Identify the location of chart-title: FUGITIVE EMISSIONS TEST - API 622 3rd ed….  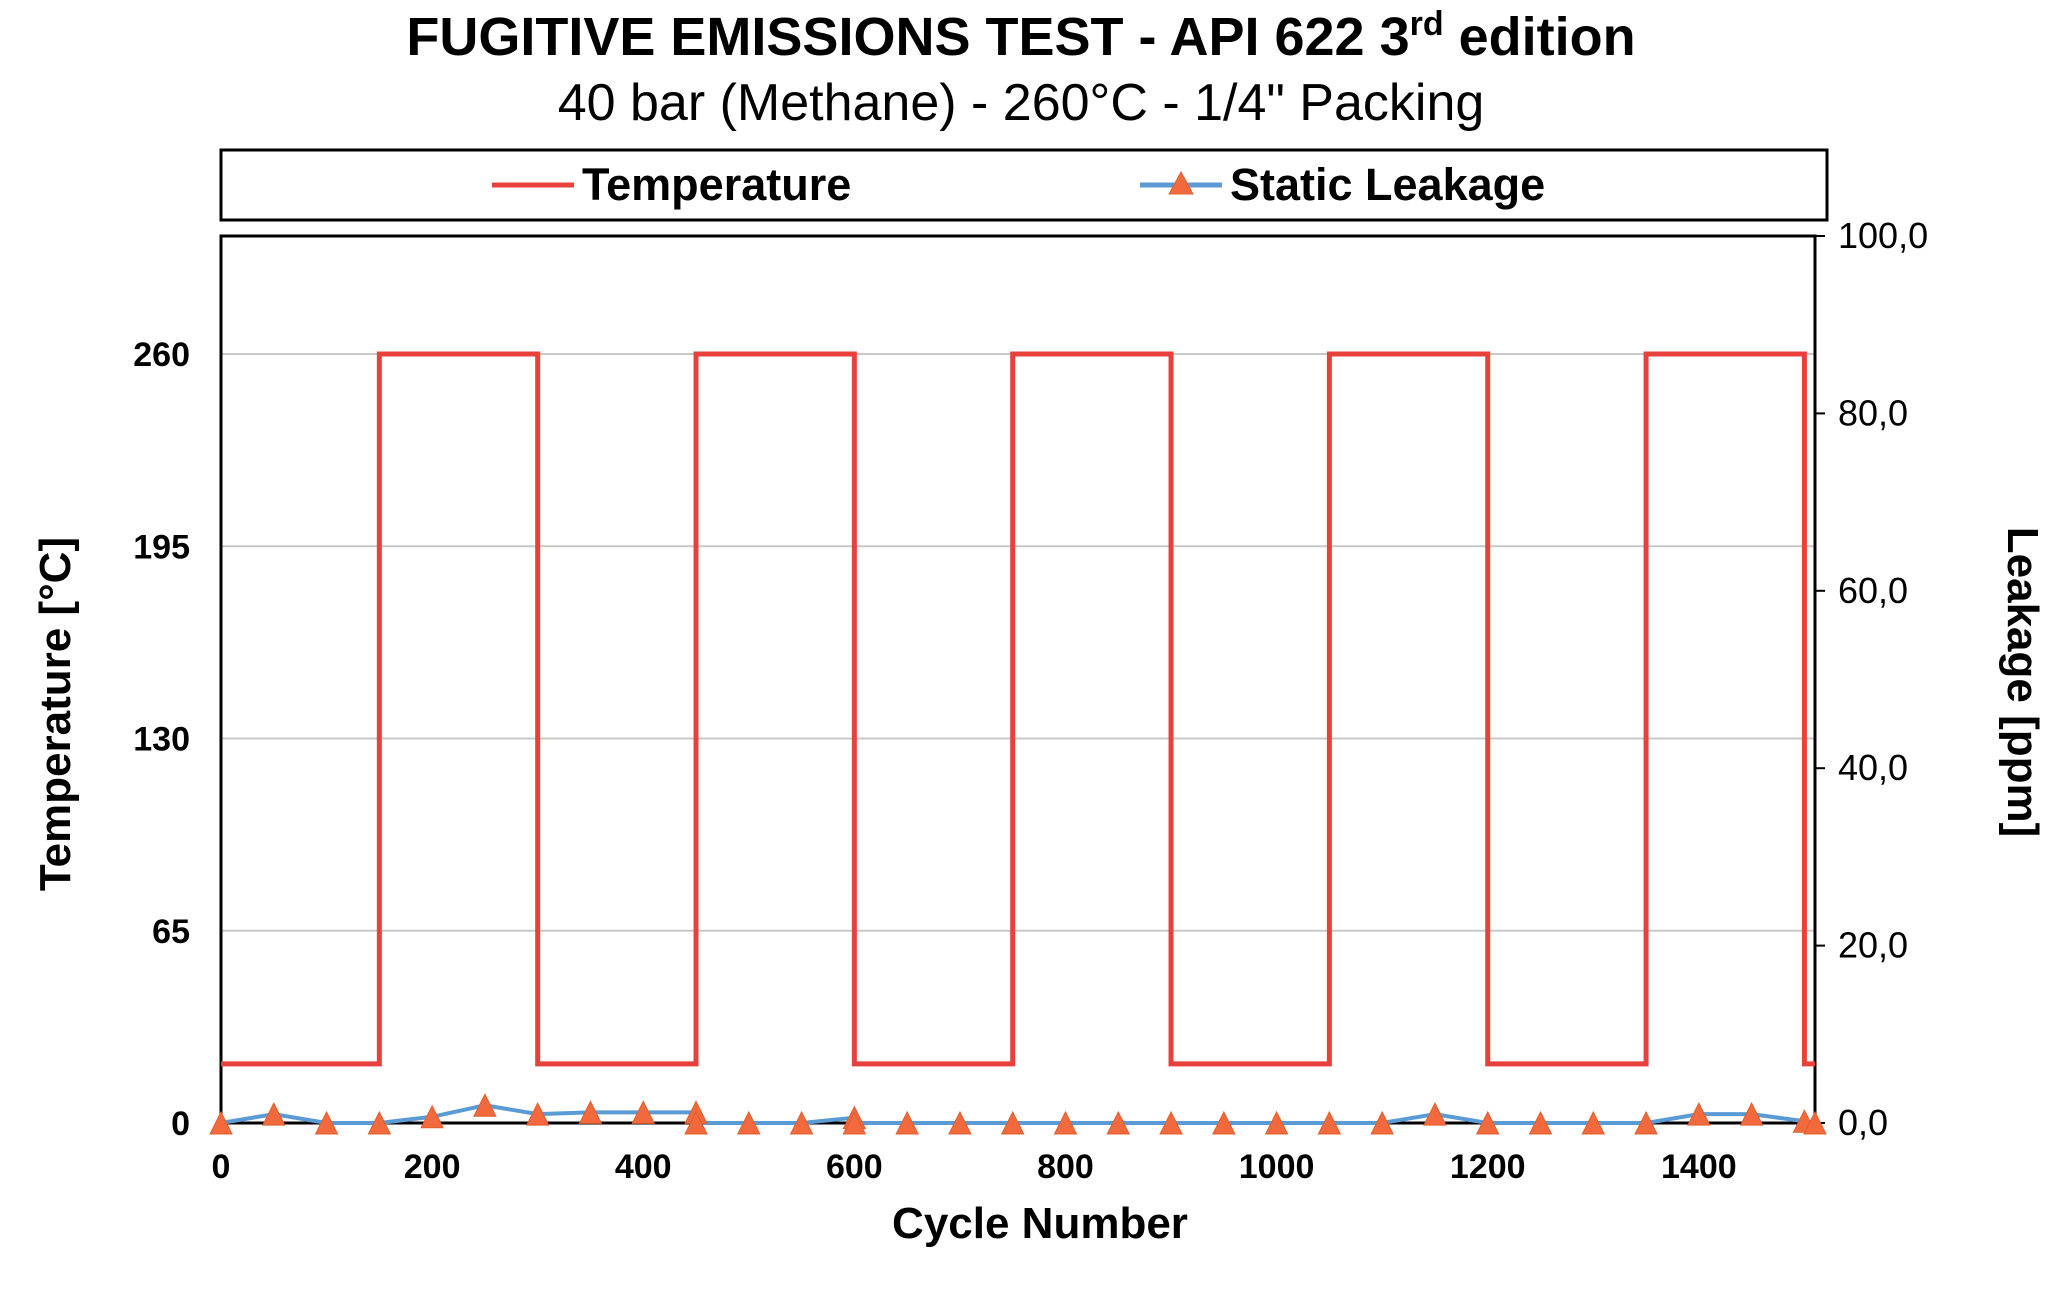
(1020, 36).